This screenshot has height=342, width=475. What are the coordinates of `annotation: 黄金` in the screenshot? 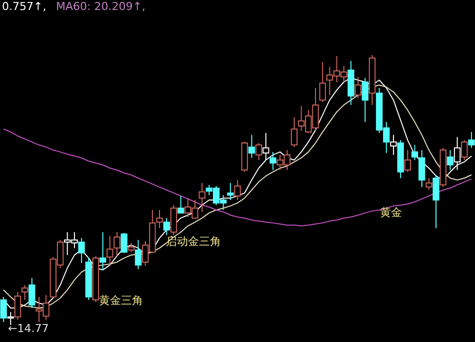 It's located at (391, 212).